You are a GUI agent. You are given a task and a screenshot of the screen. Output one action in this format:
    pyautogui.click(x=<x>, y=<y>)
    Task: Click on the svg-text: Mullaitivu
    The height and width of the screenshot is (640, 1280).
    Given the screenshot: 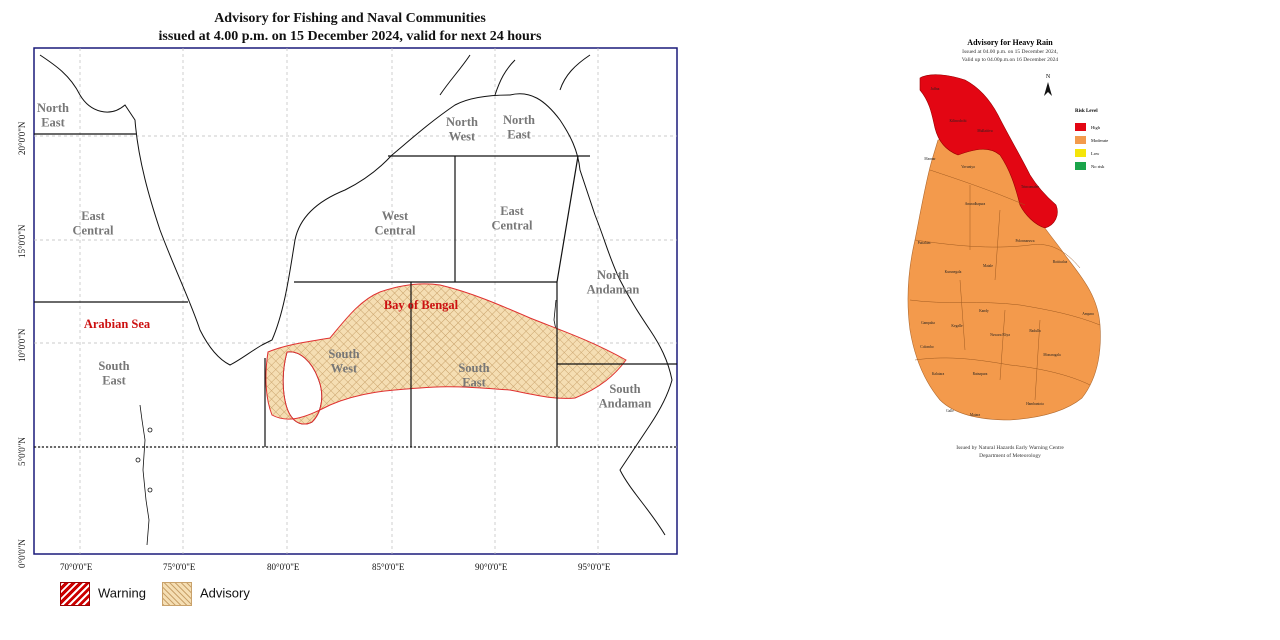 What is the action you would take?
    pyautogui.click(x=984, y=131)
    